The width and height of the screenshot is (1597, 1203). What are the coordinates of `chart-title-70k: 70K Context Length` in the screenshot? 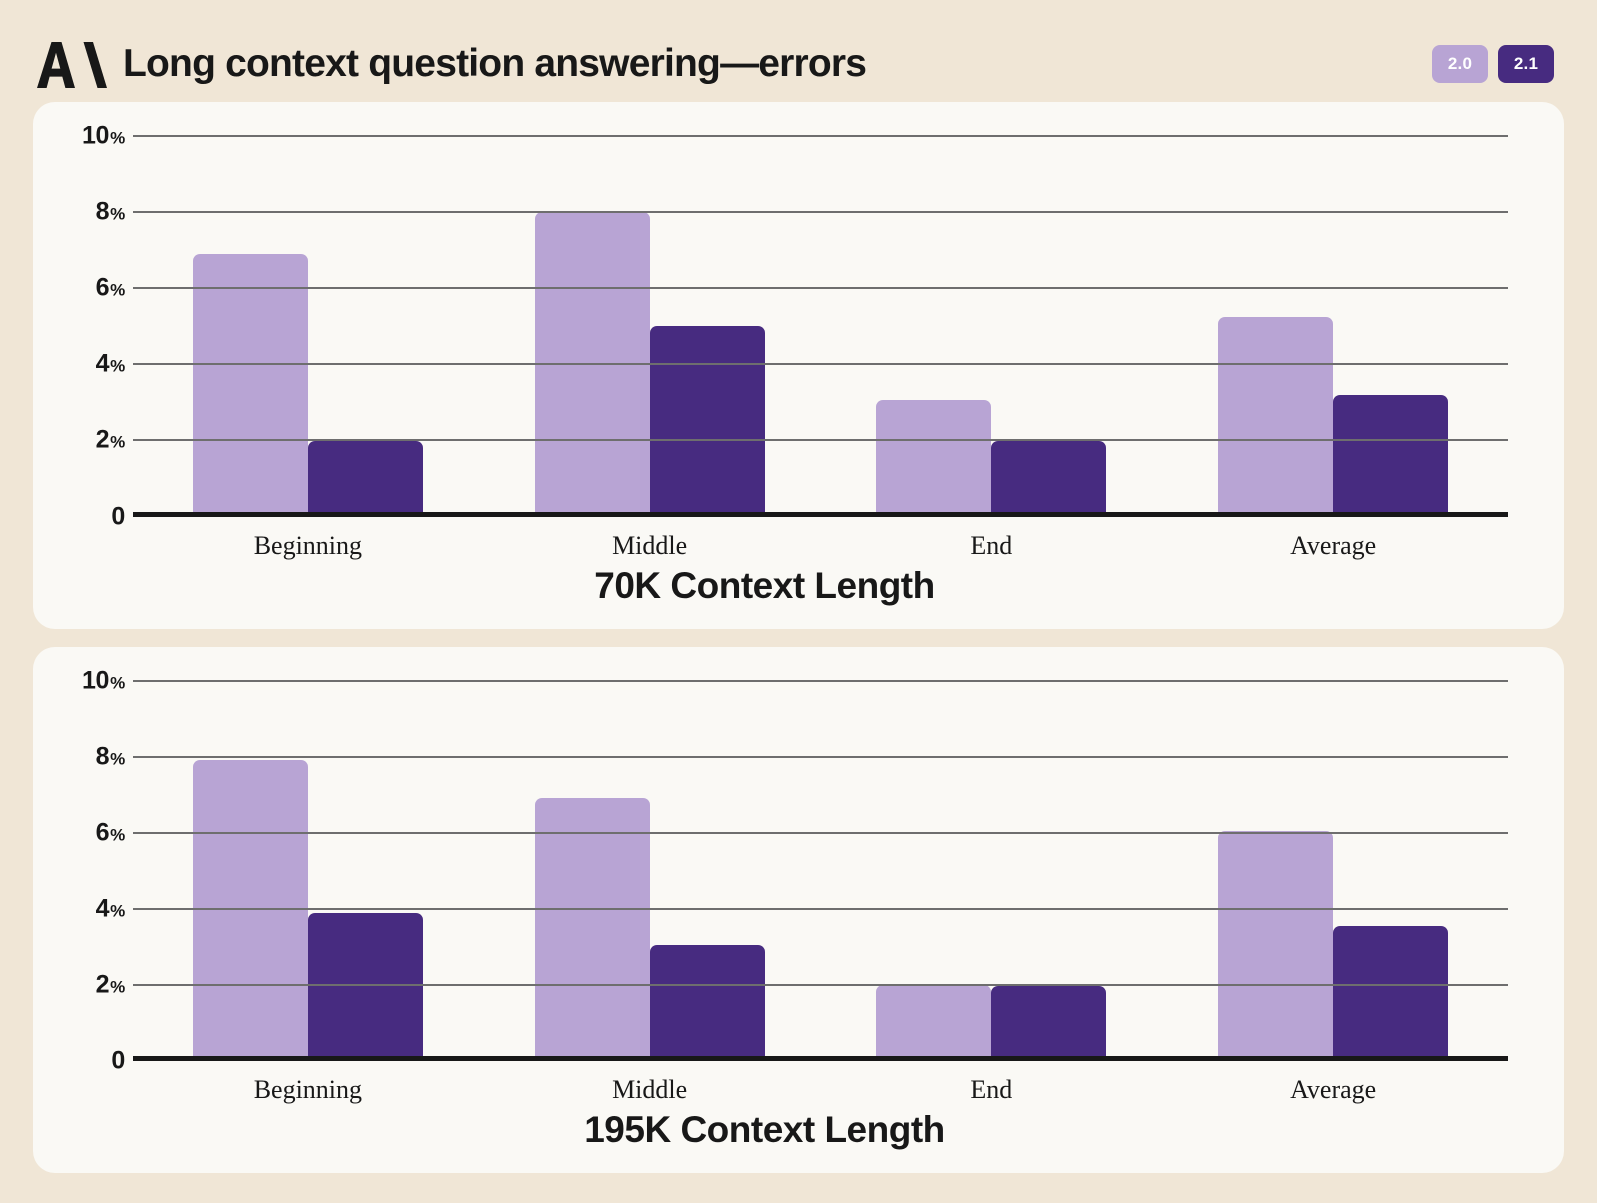 It's located at (764, 585).